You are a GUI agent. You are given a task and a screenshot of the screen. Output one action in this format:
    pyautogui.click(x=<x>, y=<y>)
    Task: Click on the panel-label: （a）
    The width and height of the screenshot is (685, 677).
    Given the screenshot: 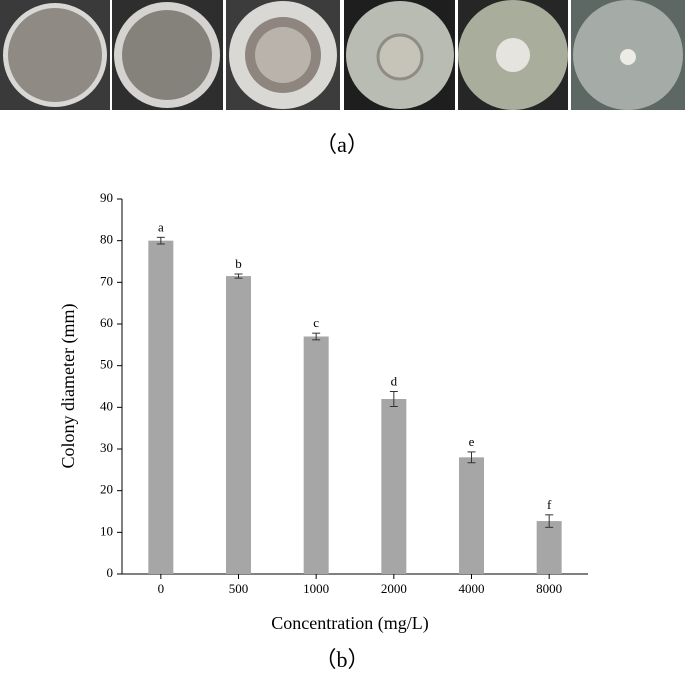 What is the action you would take?
    pyautogui.click(x=342, y=144)
    